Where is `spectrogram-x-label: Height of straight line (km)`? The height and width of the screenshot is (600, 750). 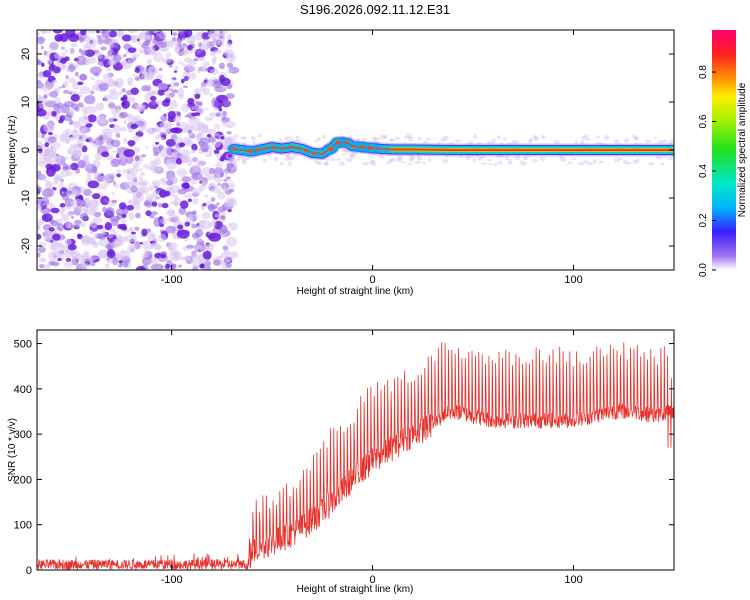 spectrogram-x-label: Height of straight line (km) is located at coordinates (355, 291).